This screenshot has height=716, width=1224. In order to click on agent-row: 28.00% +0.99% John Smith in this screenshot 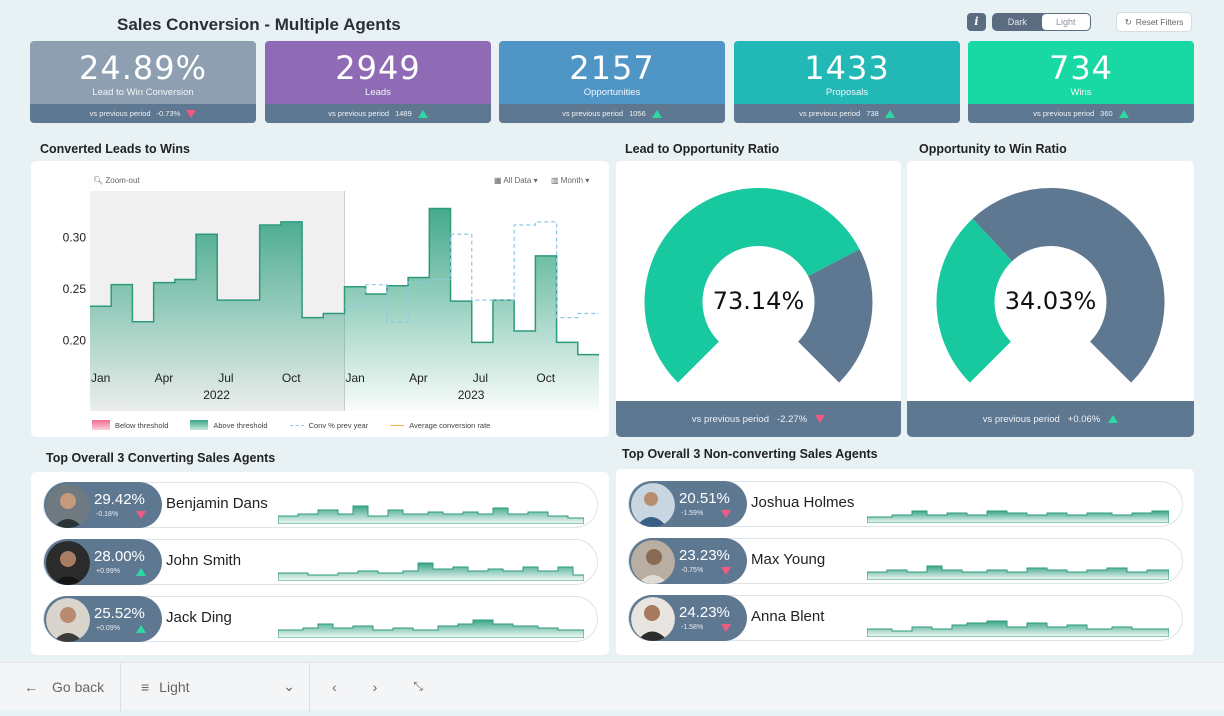, I will do `click(320, 562)`.